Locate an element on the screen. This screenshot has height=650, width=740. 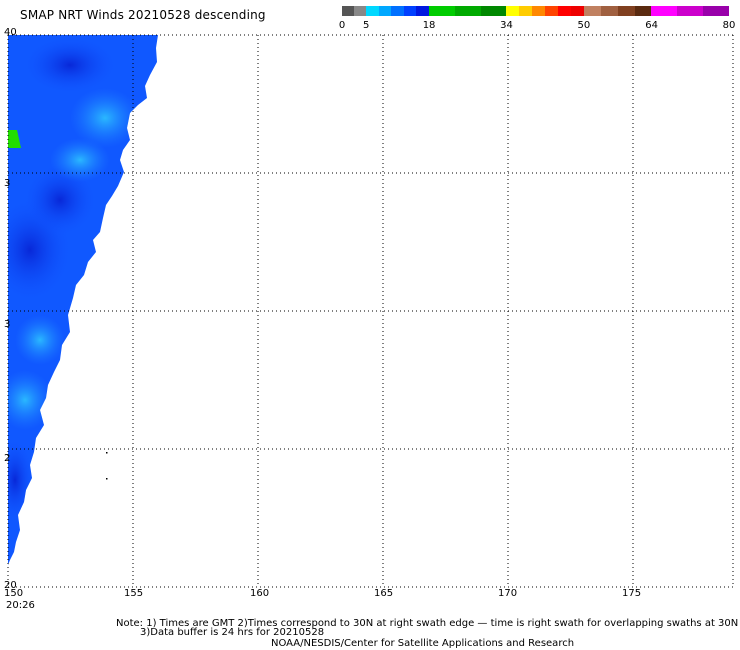
lat-label-40: 40 is located at coordinates (10, 32).